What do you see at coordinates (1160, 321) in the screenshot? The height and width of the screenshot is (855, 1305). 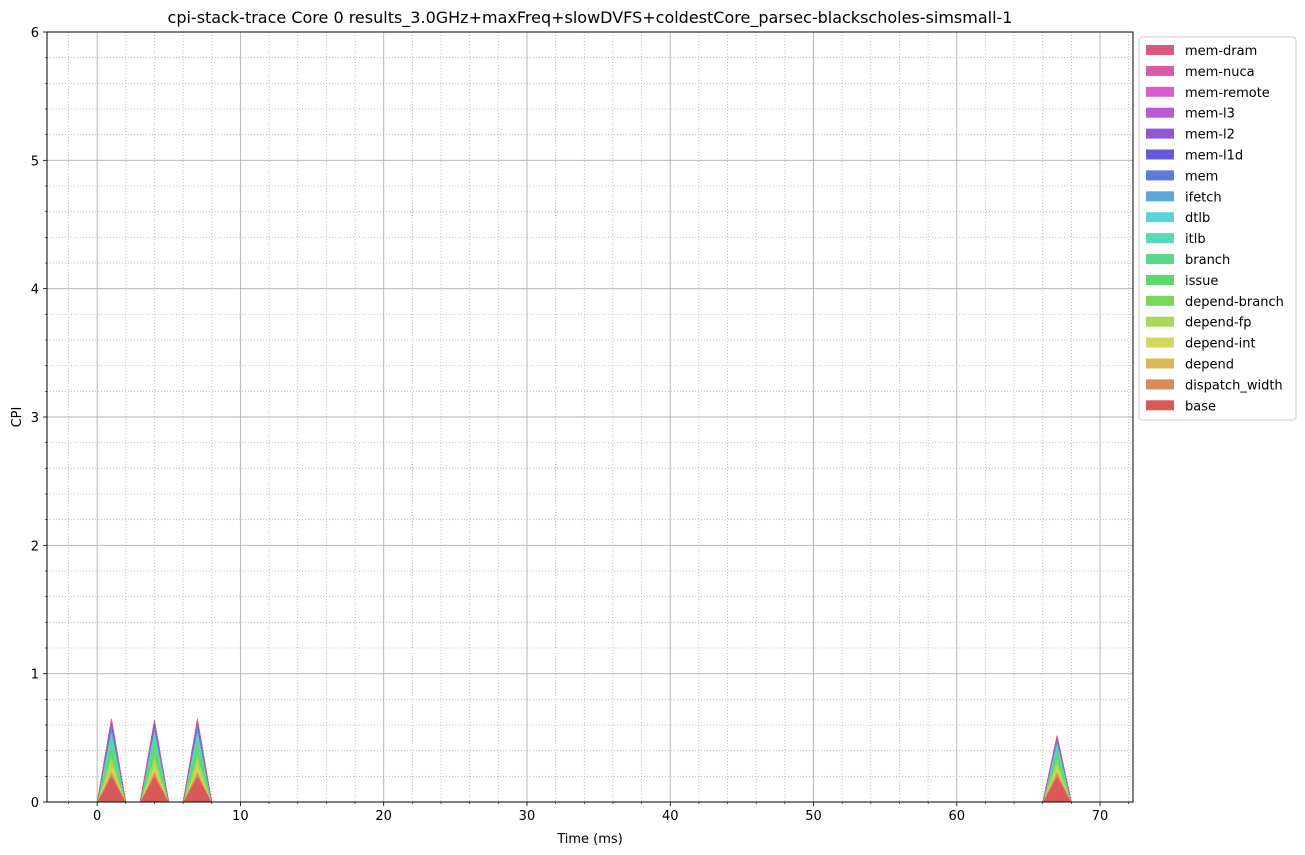 I see `legend-swatch-depend-fp` at bounding box center [1160, 321].